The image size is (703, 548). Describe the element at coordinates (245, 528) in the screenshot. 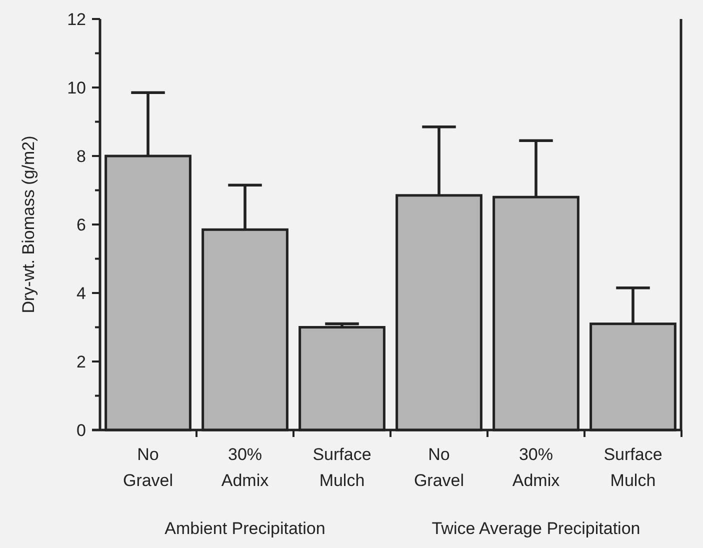

I see `text: Ambient Precipitation` at that location.